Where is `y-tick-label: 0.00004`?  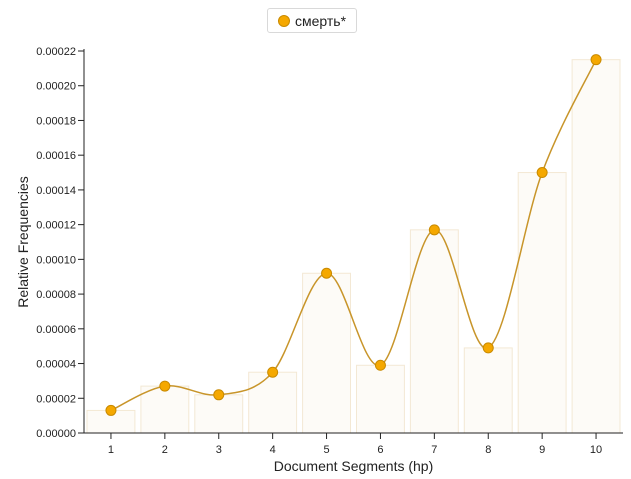 y-tick-label: 0.00004 is located at coordinates (56, 365).